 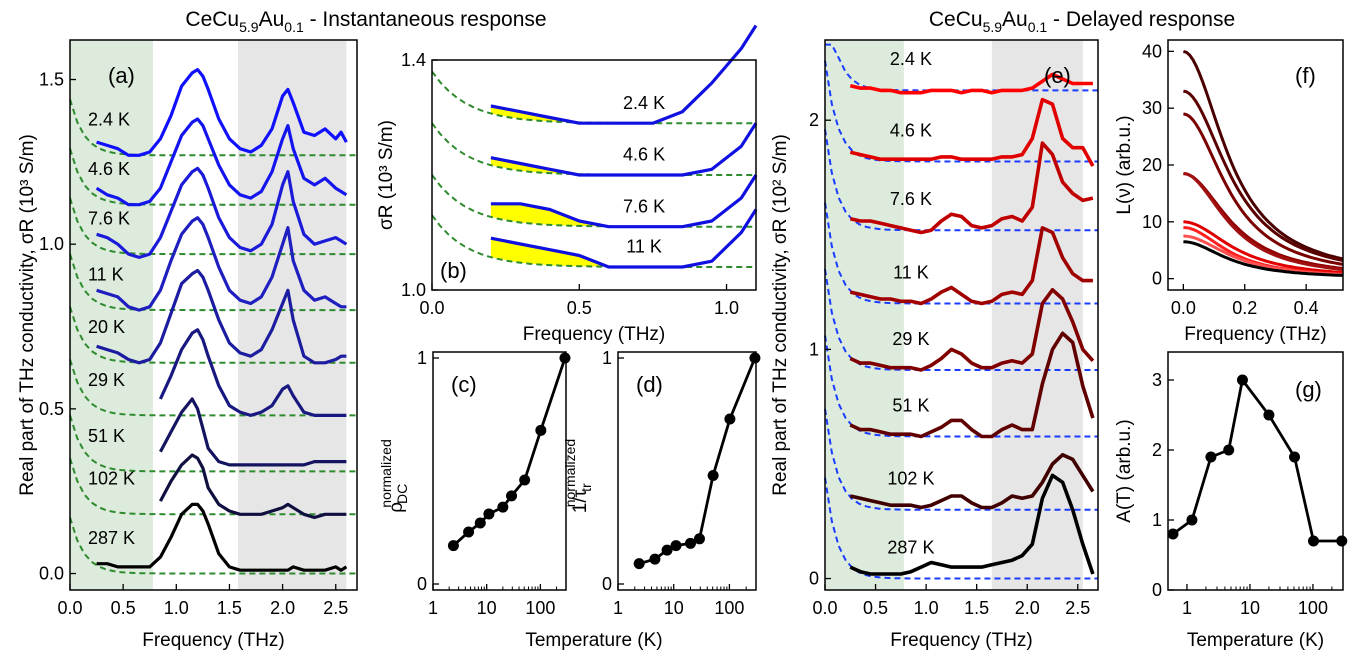 What do you see at coordinates (729, 608) in the screenshot?
I see `panel-d-xtick-label: 100` at bounding box center [729, 608].